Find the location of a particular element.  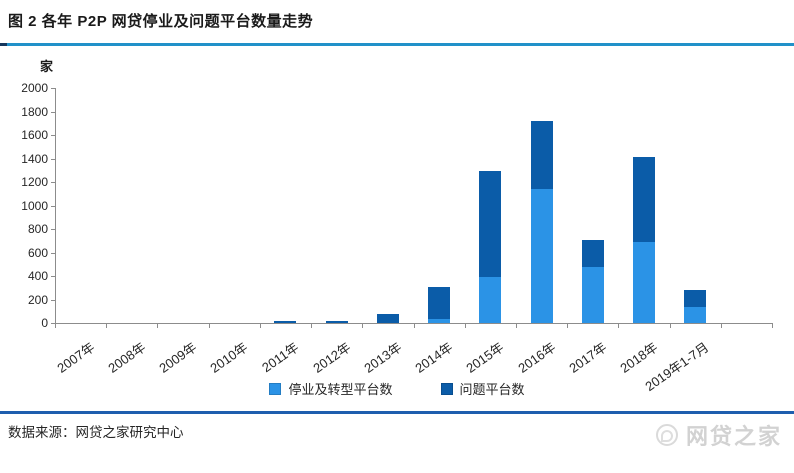

y-axis-tick-label: 2000 is located at coordinates (34, 88).